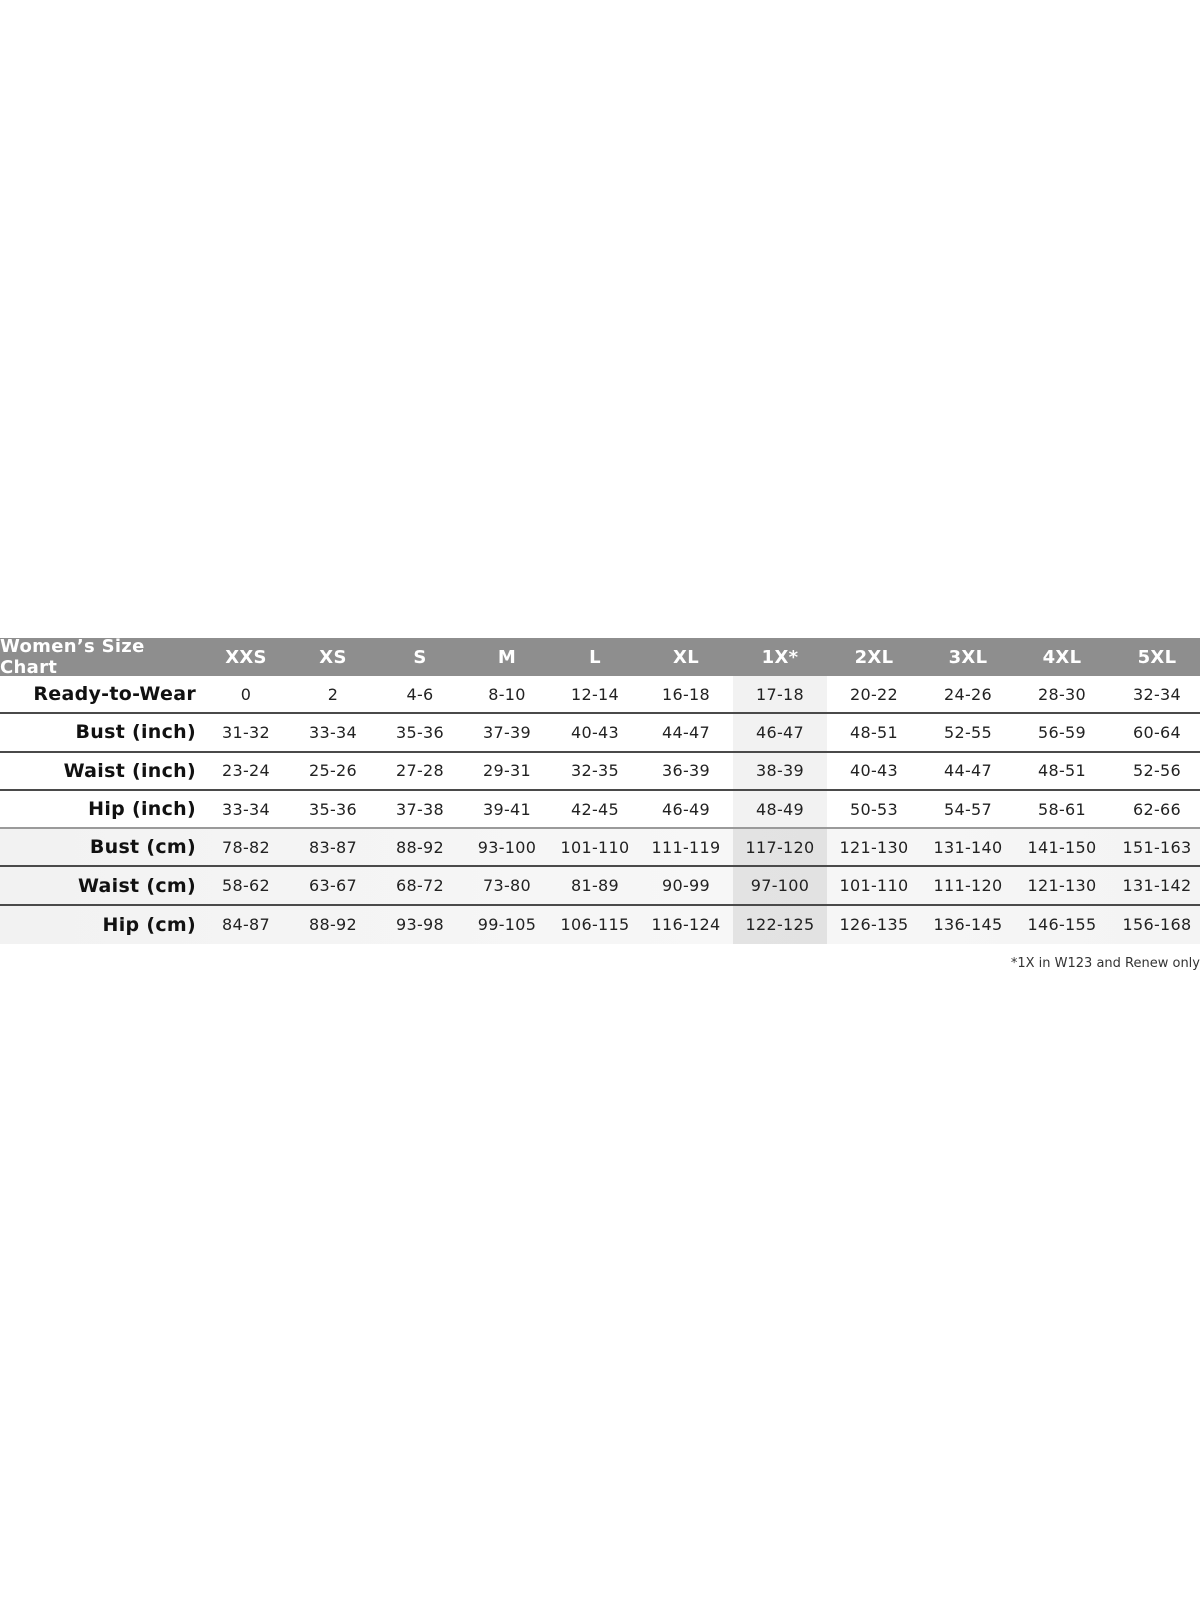  I want to click on table-cell: 106-115, so click(595, 925).